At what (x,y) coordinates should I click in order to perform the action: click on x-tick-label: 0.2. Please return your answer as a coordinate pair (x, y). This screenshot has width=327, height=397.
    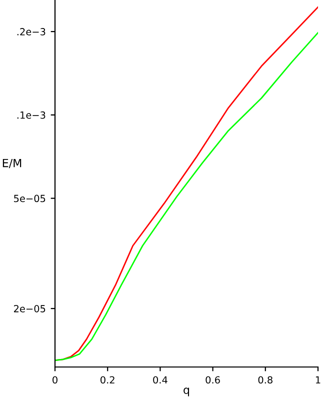
    Looking at the image, I should click on (107, 380).